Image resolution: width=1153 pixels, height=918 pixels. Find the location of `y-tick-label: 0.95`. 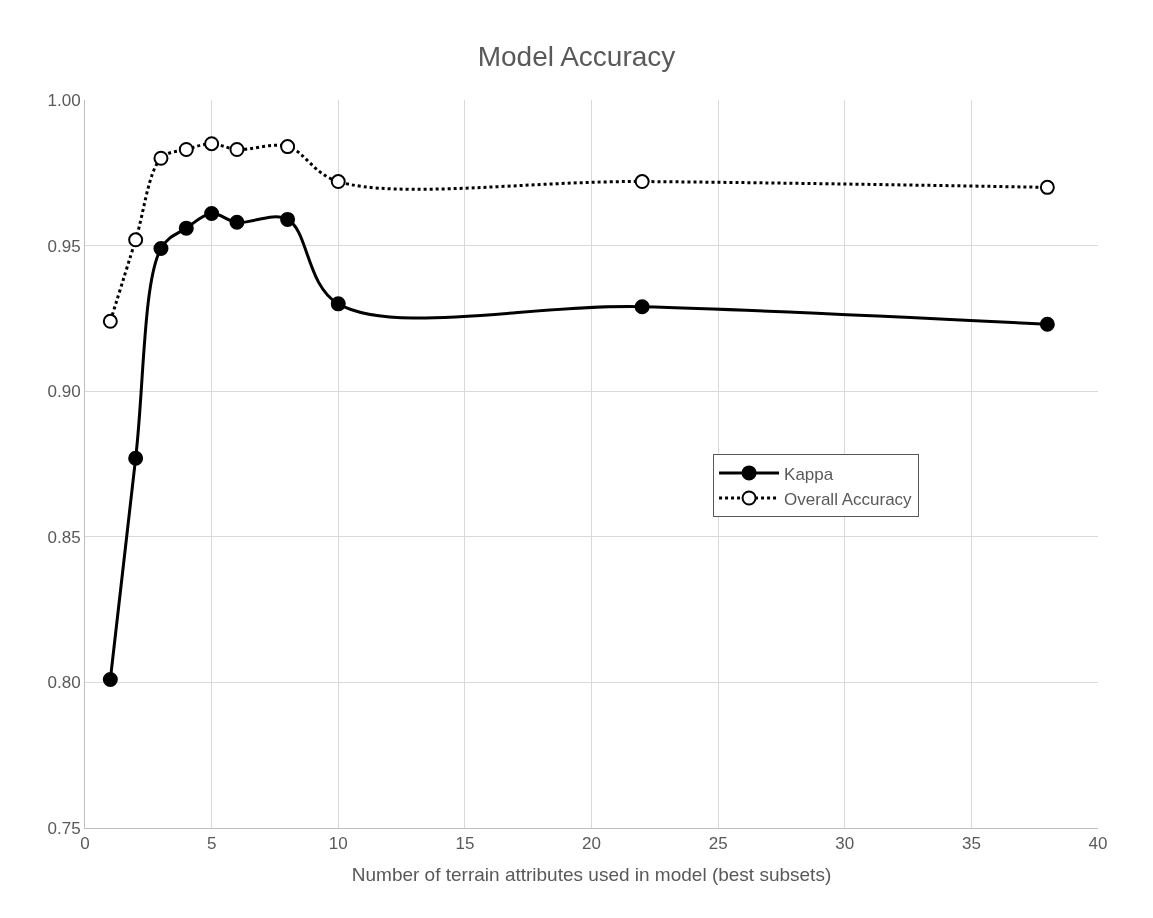

y-tick-label: 0.95 is located at coordinates (64, 246).